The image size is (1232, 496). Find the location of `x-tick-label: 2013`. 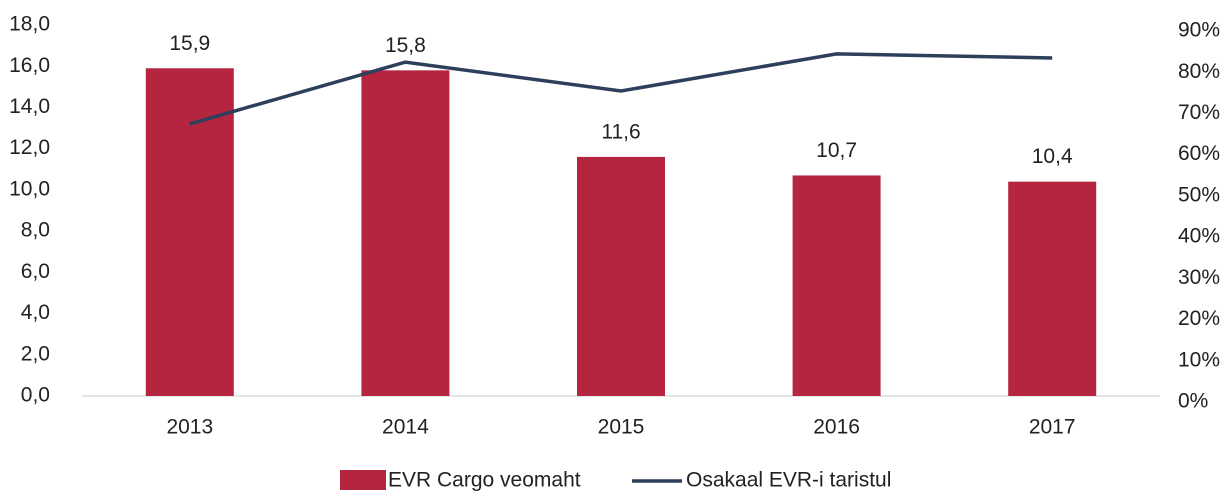

x-tick-label: 2013 is located at coordinates (189, 427).